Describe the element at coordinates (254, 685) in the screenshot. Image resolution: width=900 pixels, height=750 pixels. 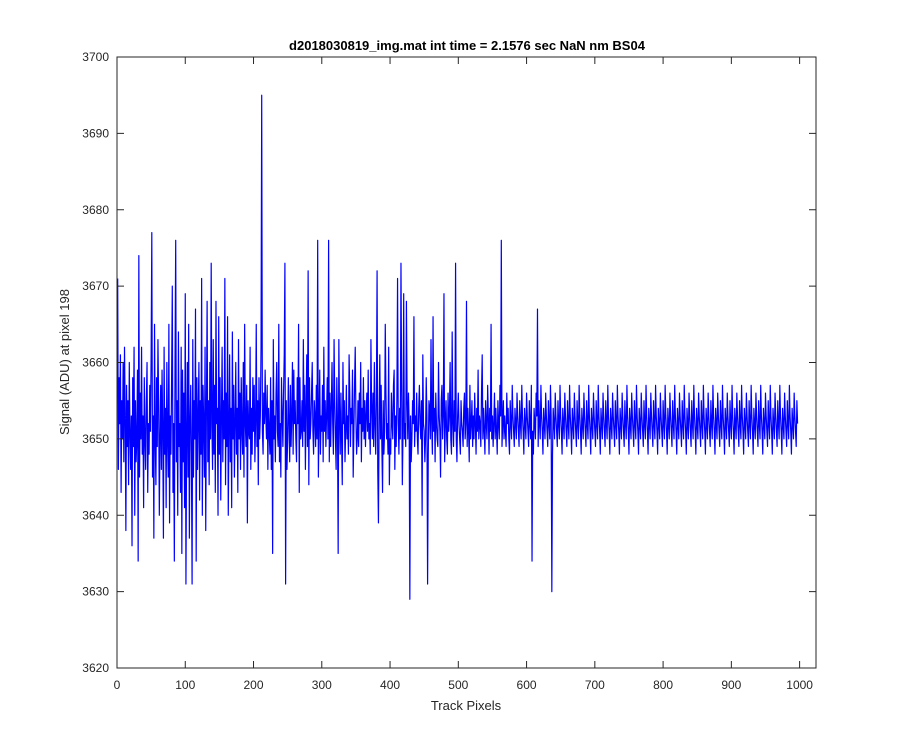
I see `x-tick-label: 200` at that location.